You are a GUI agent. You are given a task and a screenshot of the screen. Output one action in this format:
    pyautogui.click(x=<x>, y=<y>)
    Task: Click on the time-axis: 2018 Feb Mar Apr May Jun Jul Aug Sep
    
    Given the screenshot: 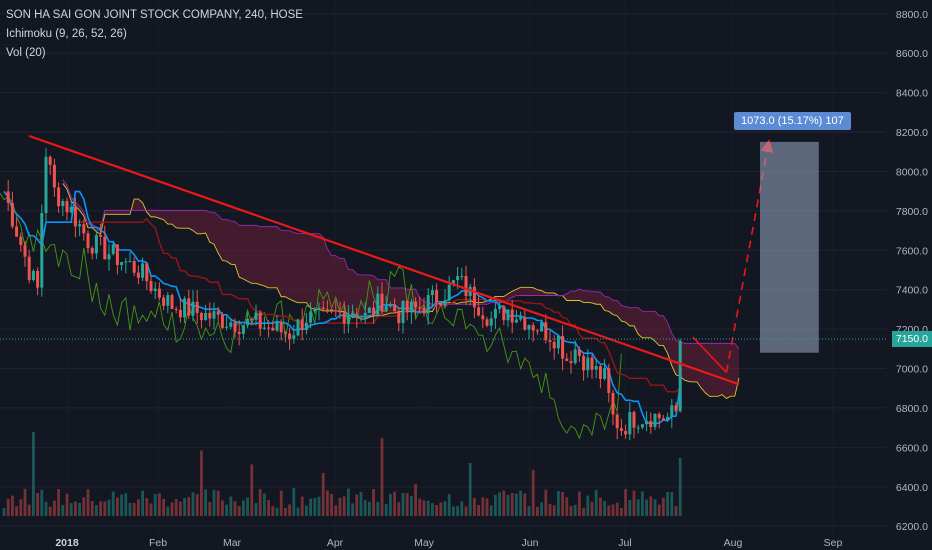 What is the action you would take?
    pyautogui.click(x=448, y=543)
    